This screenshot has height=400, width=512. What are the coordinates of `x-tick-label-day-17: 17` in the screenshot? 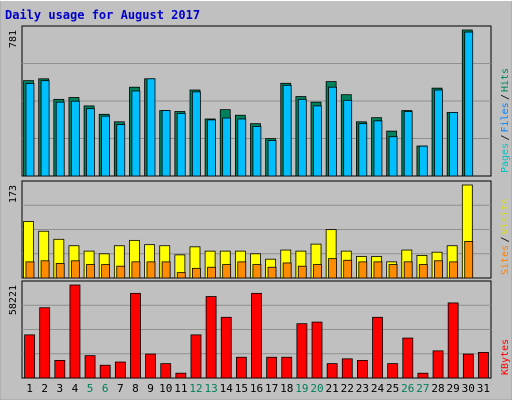 It's located at (271, 388).